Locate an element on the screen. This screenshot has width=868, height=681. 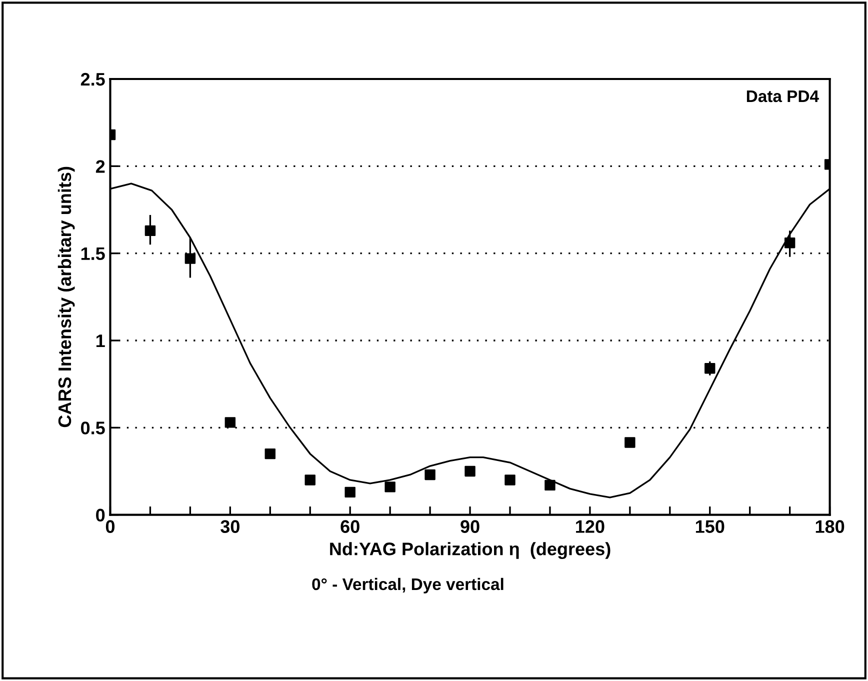
y-axis-title: CARS Intensity (arbitary units) is located at coordinates (66, 297).